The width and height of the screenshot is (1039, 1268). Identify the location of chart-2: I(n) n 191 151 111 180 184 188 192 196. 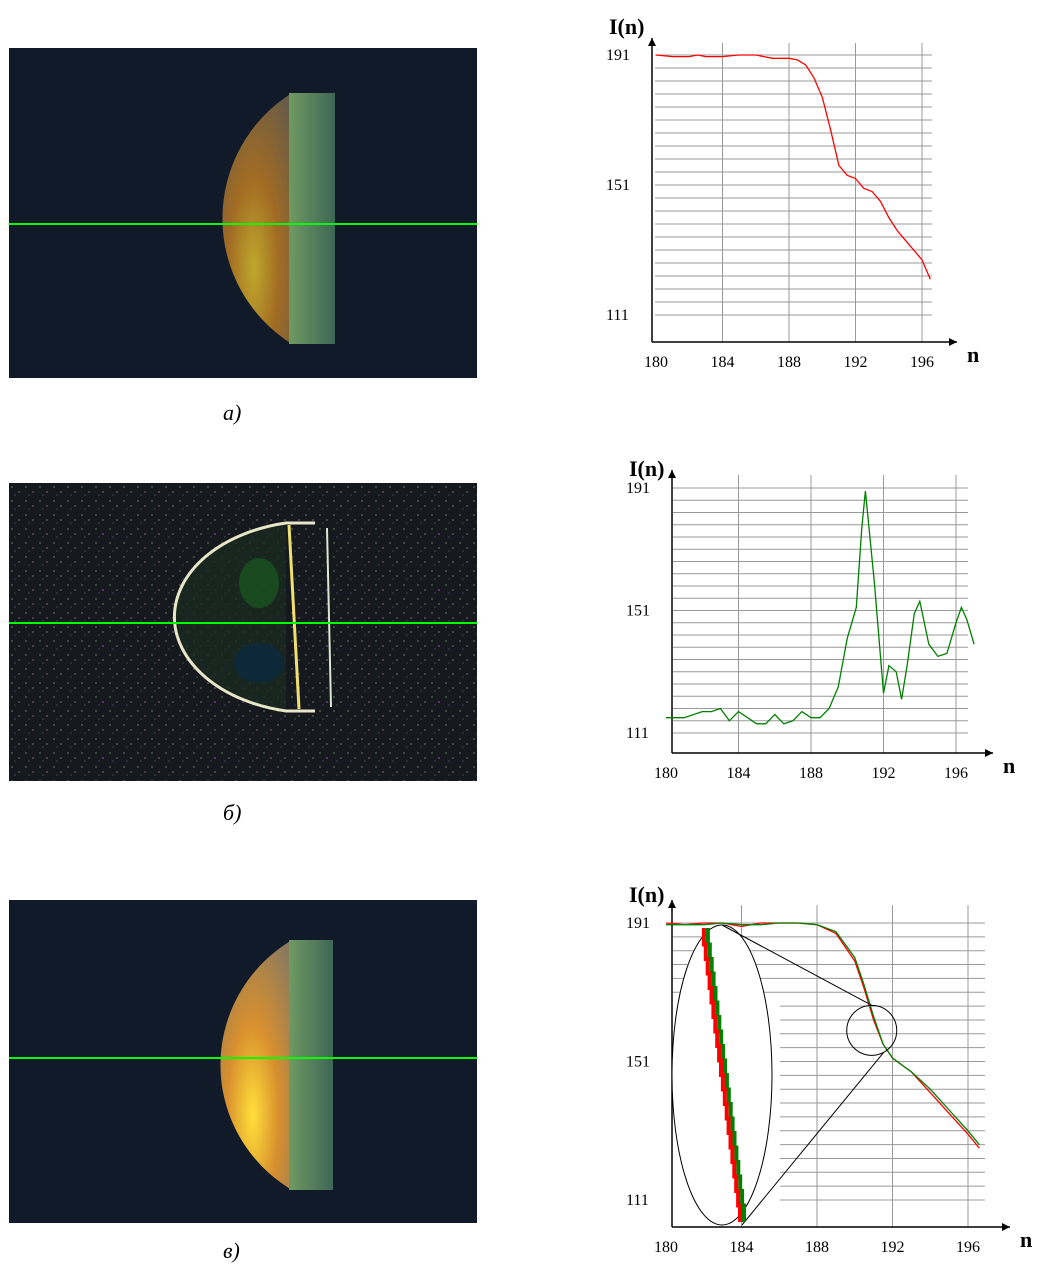
(829, 1069).